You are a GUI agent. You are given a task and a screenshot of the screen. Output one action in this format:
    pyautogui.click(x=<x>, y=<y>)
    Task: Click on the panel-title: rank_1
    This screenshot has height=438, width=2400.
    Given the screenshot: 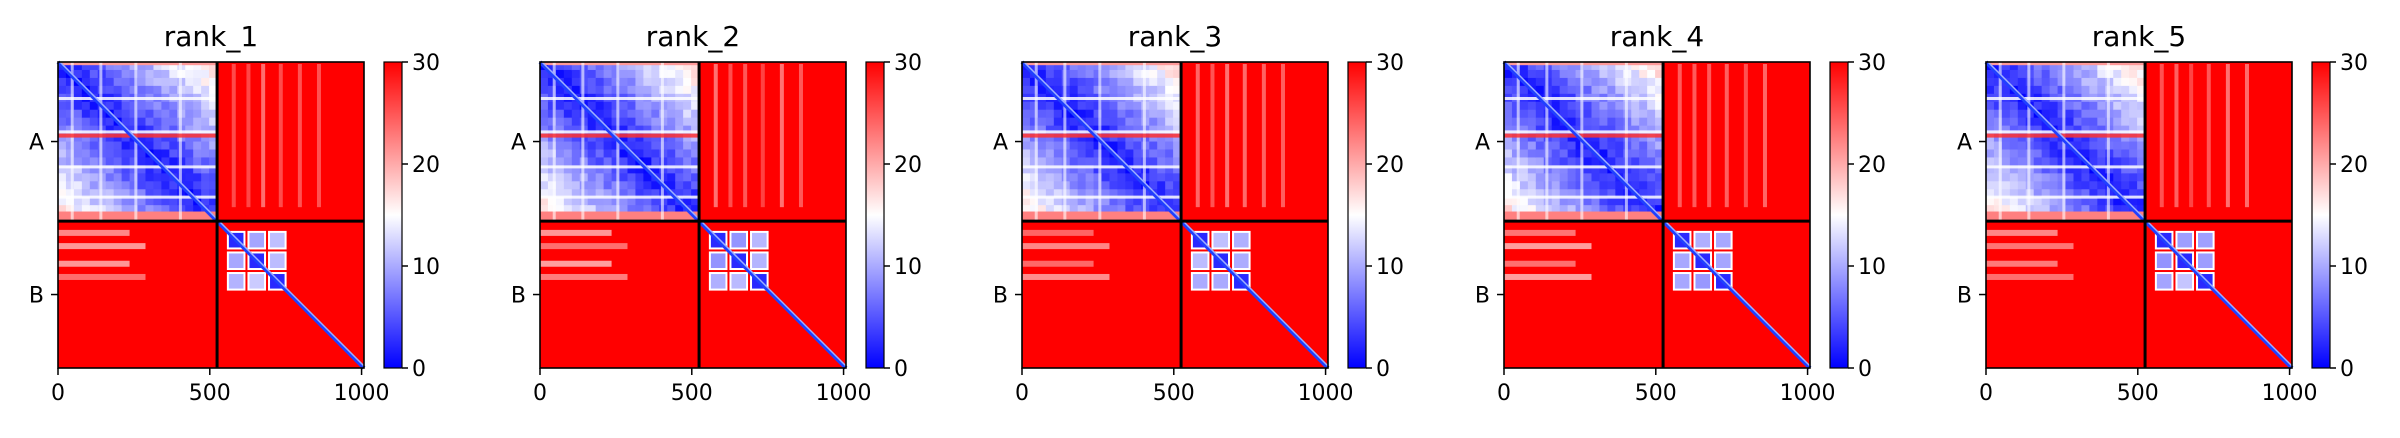 What is the action you would take?
    pyautogui.click(x=211, y=36)
    